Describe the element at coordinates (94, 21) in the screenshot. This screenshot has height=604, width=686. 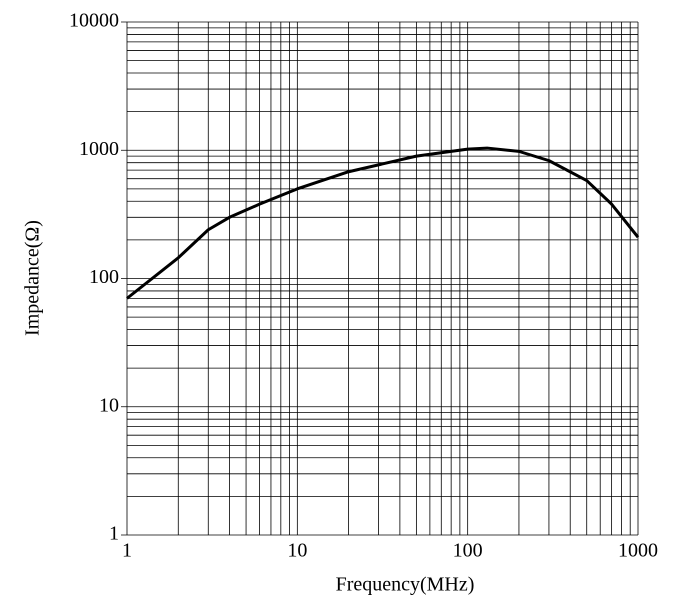
I see `y-tick-label: 10000` at that location.